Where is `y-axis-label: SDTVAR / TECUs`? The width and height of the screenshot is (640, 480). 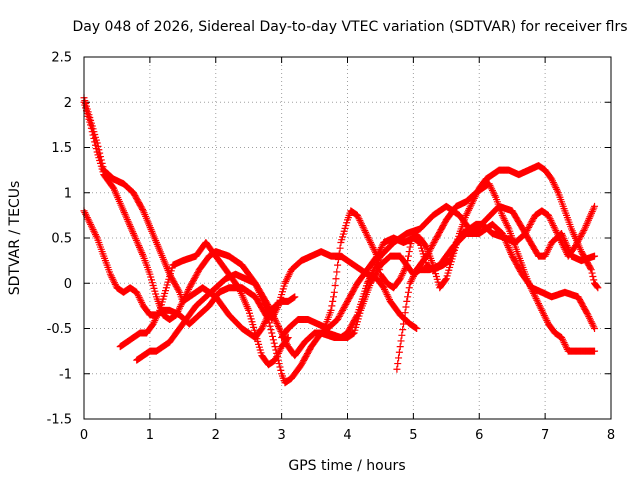
y-axis-label: SDTVAR / TECUs is located at coordinates (15, 238).